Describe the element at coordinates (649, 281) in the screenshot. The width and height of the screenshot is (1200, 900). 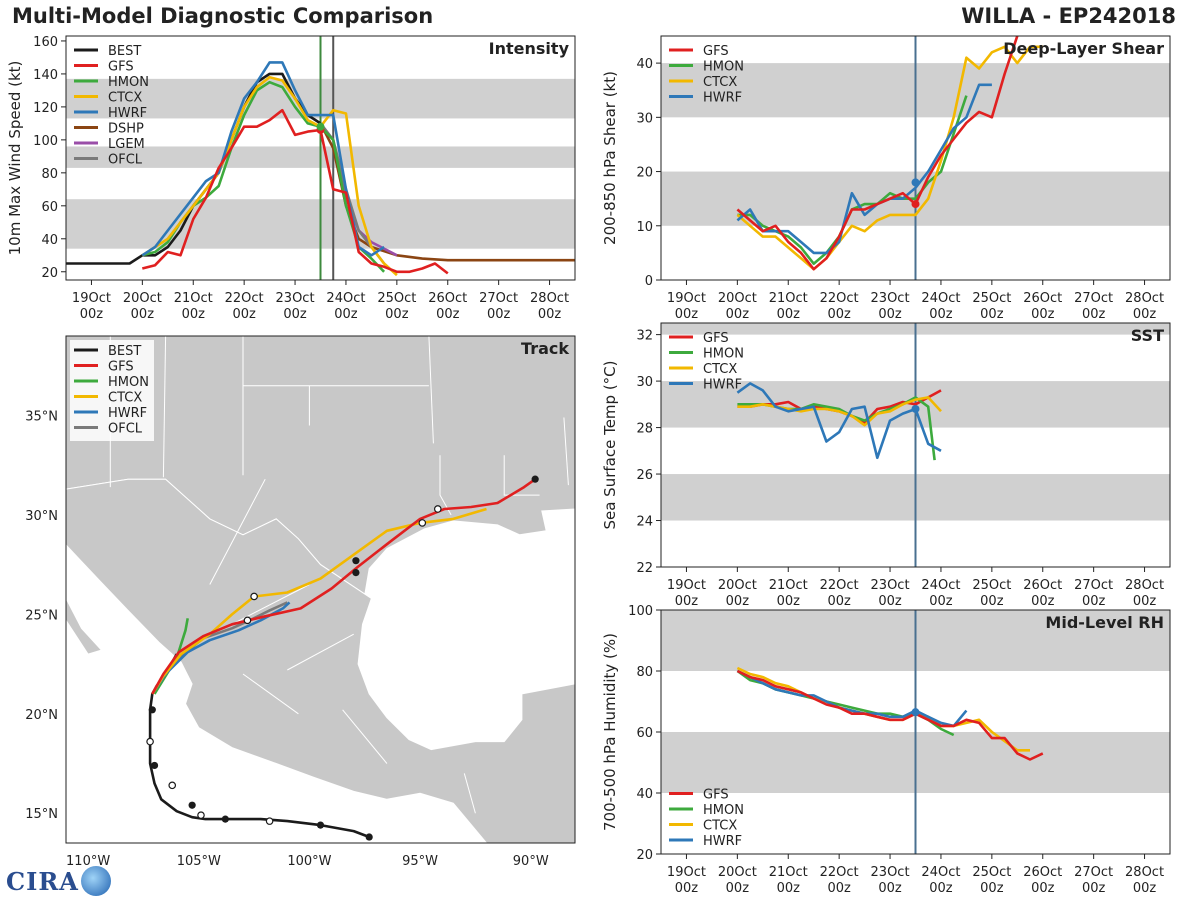
I see `y-tick-label: 0` at that location.